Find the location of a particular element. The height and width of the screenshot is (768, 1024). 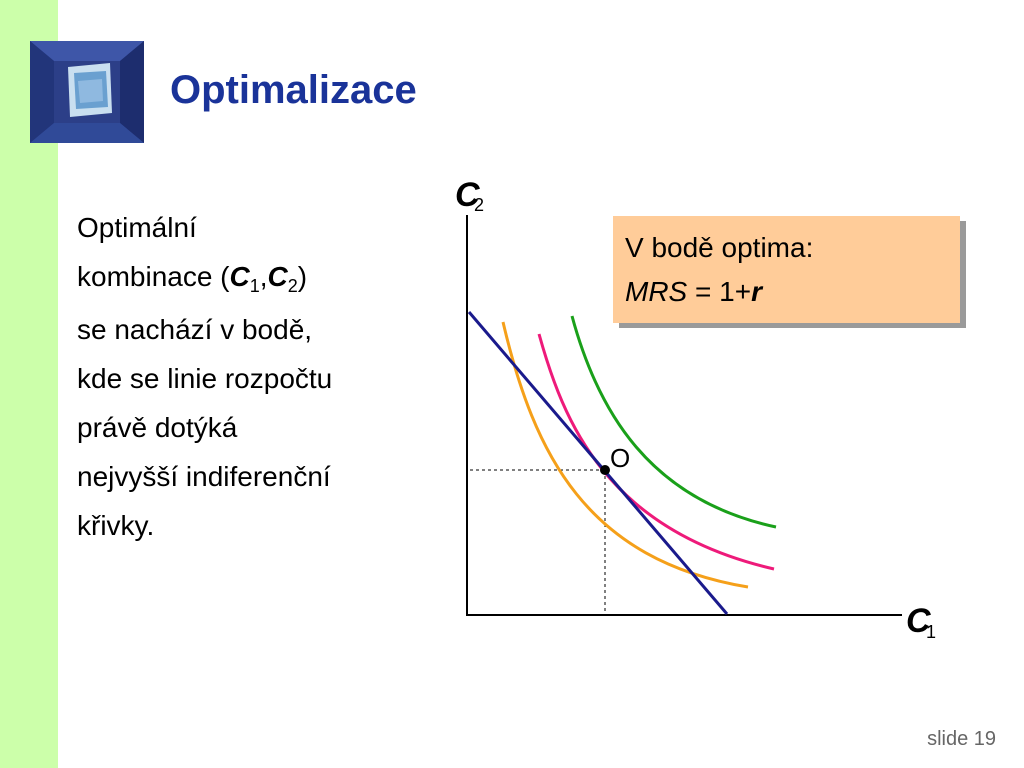

callout-box: V bodě optima: MRS = 1+r is located at coordinates (786, 269).